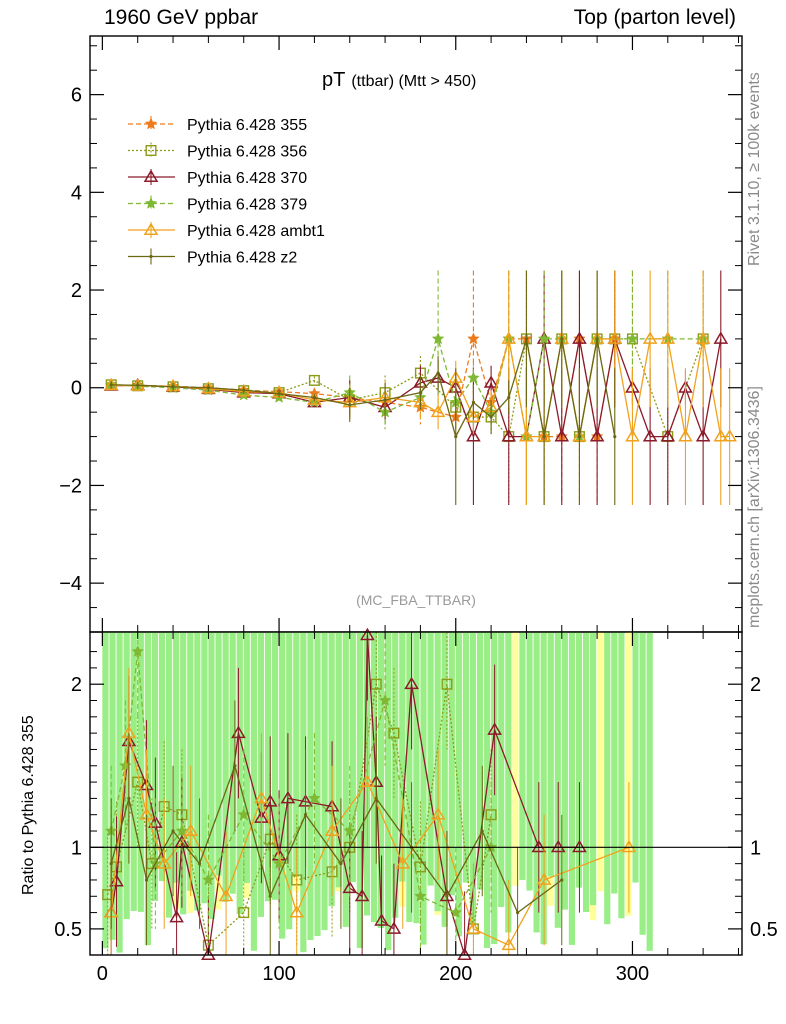 The image size is (786, 1024). Describe the element at coordinates (755, 848) in the screenshot. I see `ratio-tick-label-right: 1` at that location.